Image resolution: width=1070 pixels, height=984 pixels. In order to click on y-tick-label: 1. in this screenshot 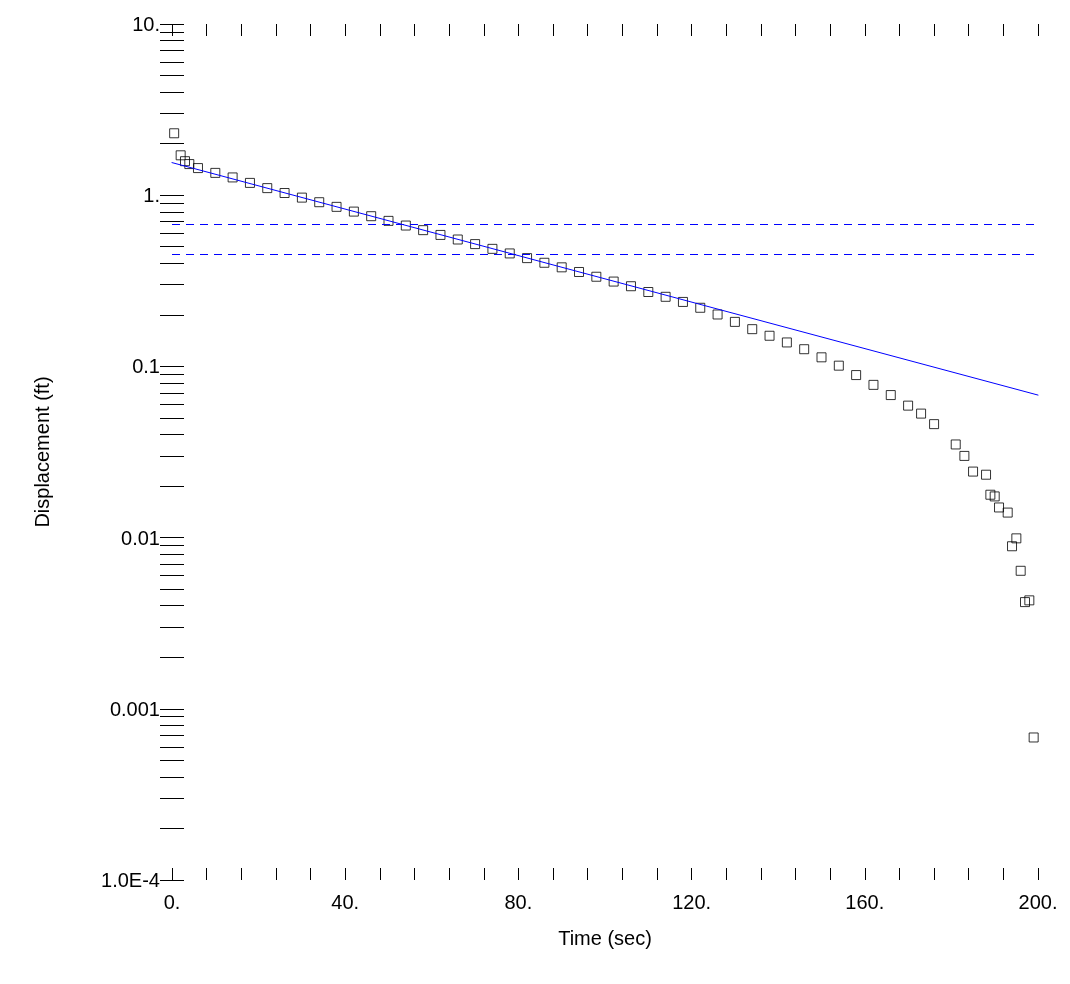, I will do `click(151, 195)`.